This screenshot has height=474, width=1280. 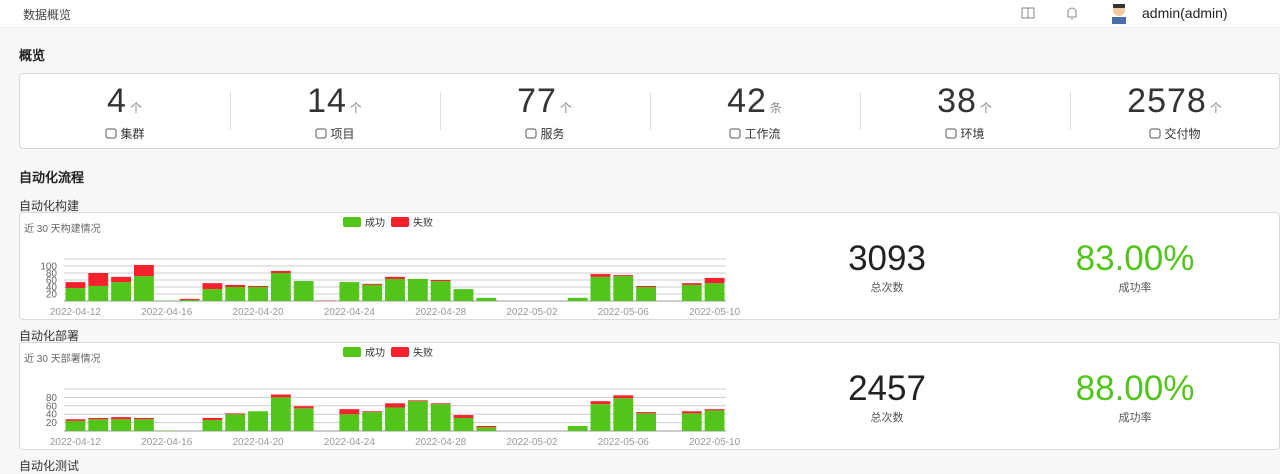 I want to click on stat-label-row: 环境, so click(x=965, y=133).